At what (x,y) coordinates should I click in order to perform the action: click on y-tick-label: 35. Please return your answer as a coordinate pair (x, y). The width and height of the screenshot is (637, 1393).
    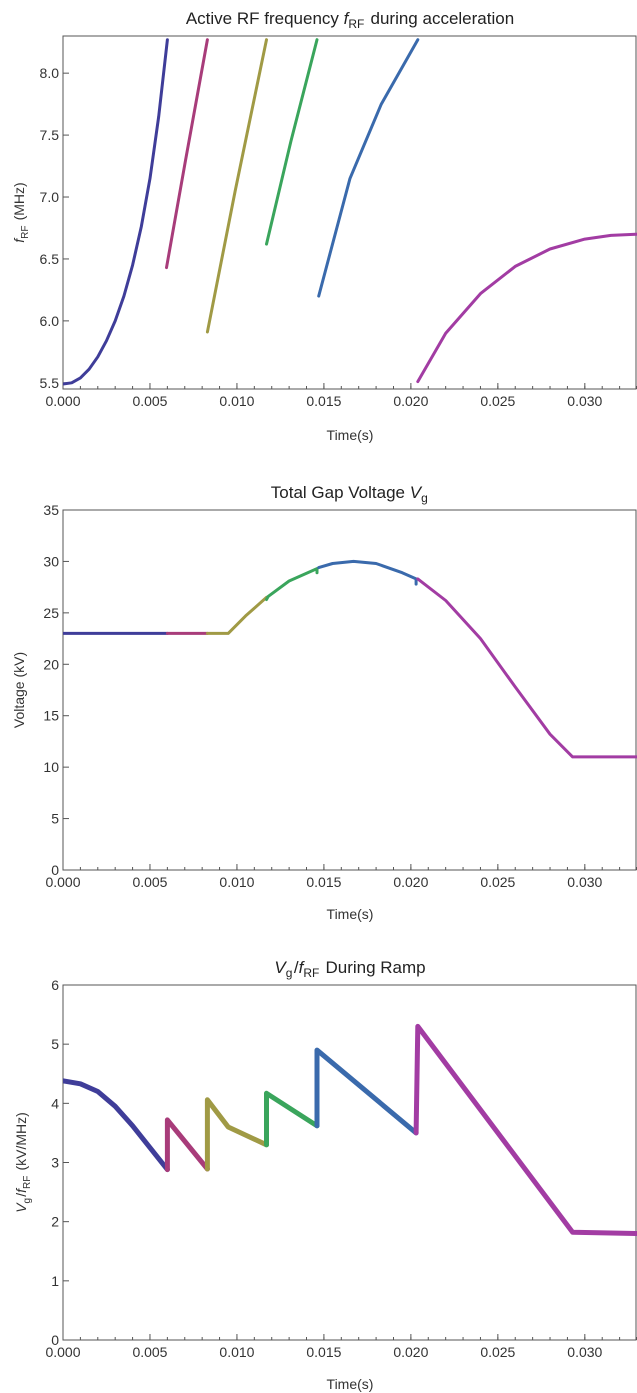
    Looking at the image, I should click on (51, 510).